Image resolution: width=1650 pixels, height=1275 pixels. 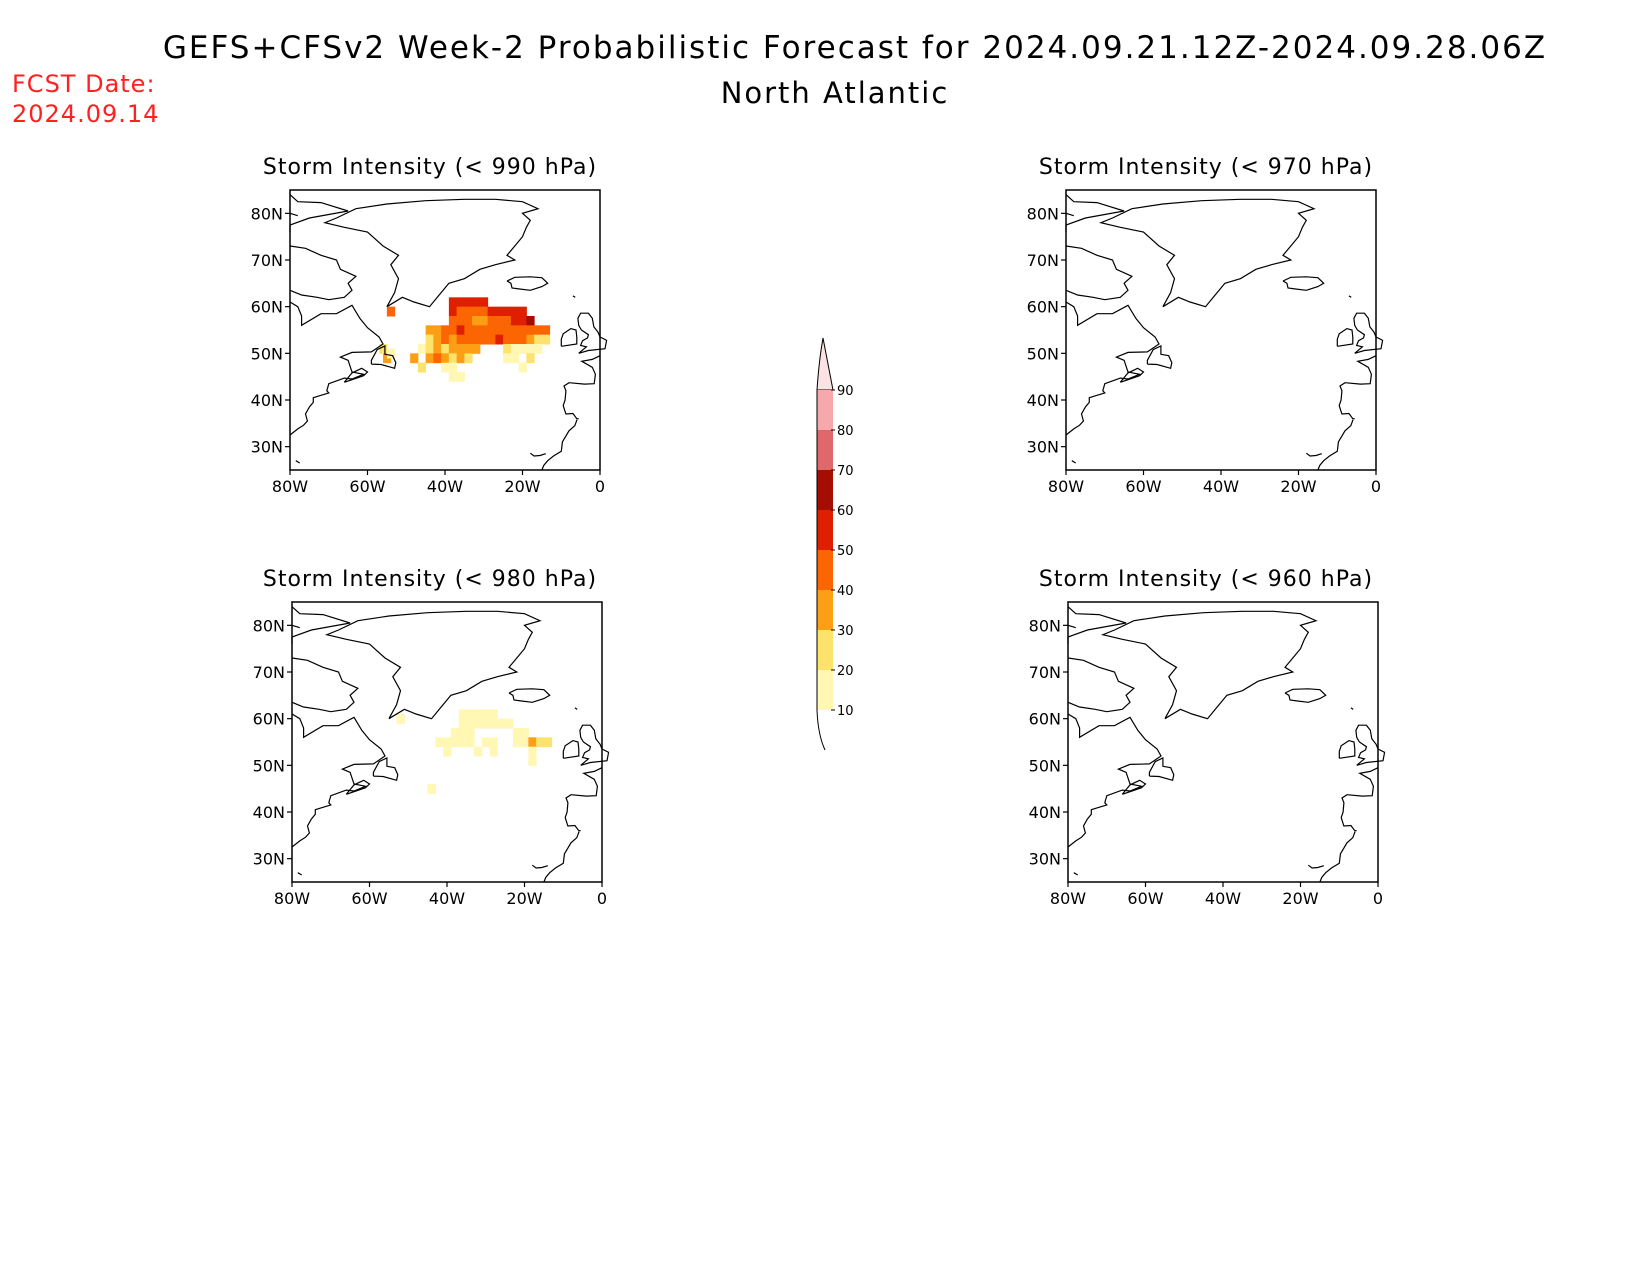 What do you see at coordinates (1337, 857) in the screenshot?
I see `africa-coast` at bounding box center [1337, 857].